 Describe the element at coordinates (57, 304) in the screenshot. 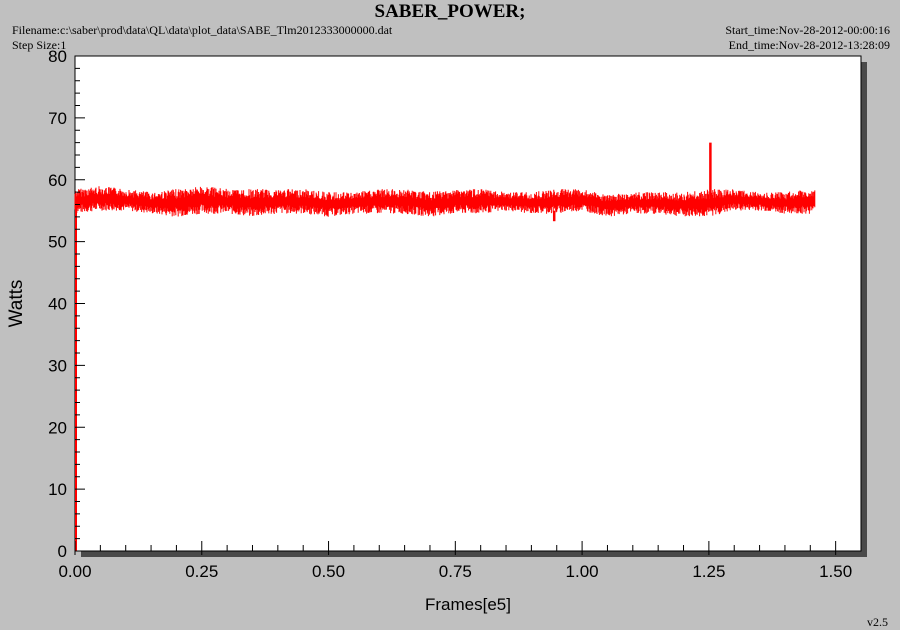

I see `y-tick-label: 40` at that location.